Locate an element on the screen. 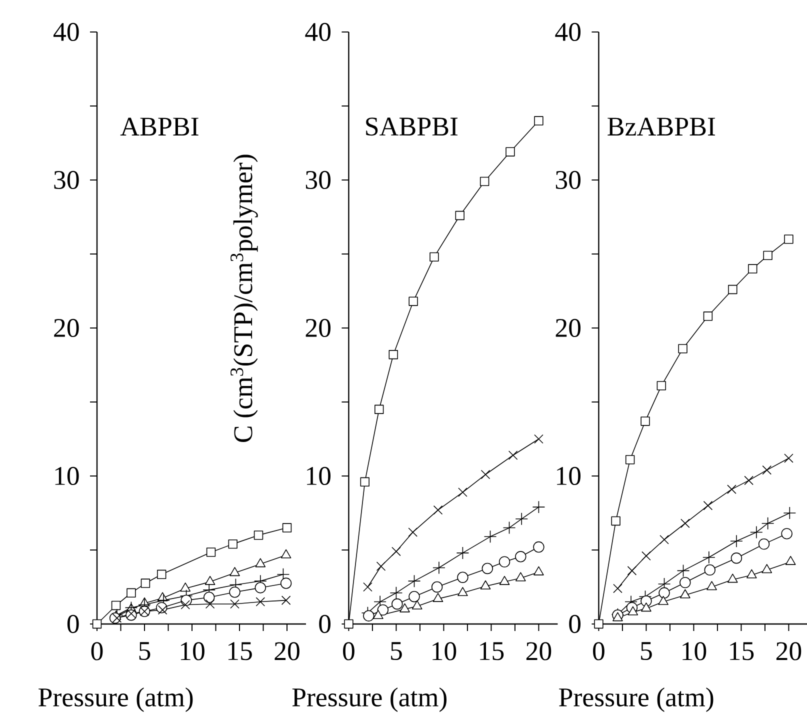 This screenshot has width=807, height=726. text: BzABPBI is located at coordinates (662, 127).